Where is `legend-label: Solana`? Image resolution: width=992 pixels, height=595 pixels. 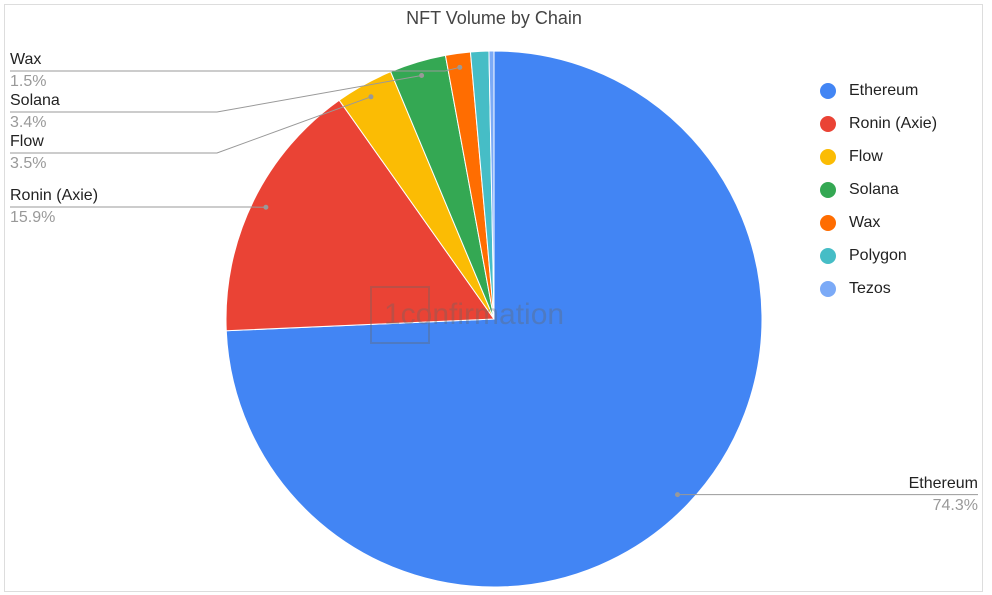 legend-label: Solana is located at coordinates (874, 189).